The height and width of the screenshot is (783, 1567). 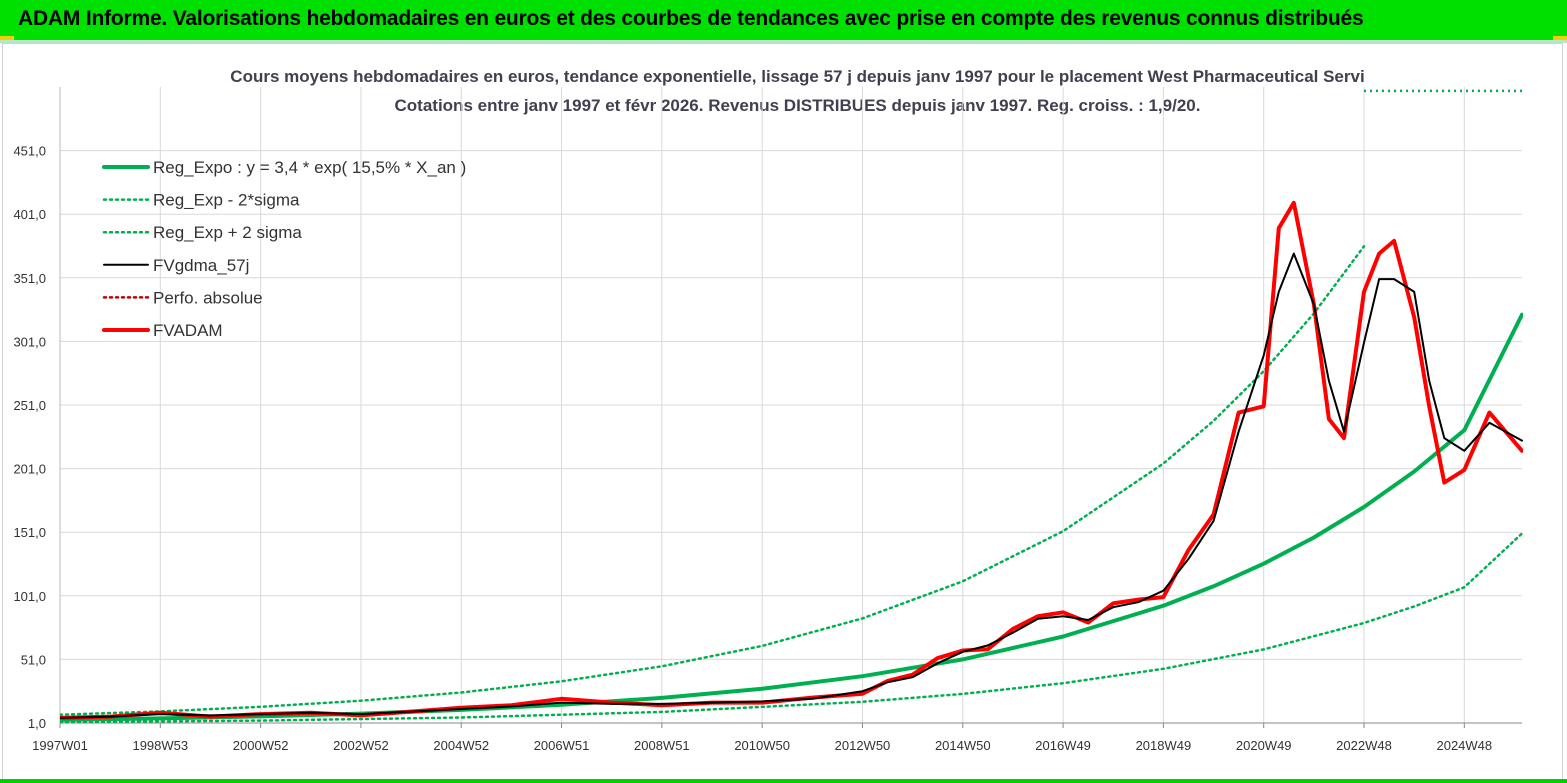 What do you see at coordinates (29, 151) in the screenshot?
I see `y-tick-label: 451,0` at bounding box center [29, 151].